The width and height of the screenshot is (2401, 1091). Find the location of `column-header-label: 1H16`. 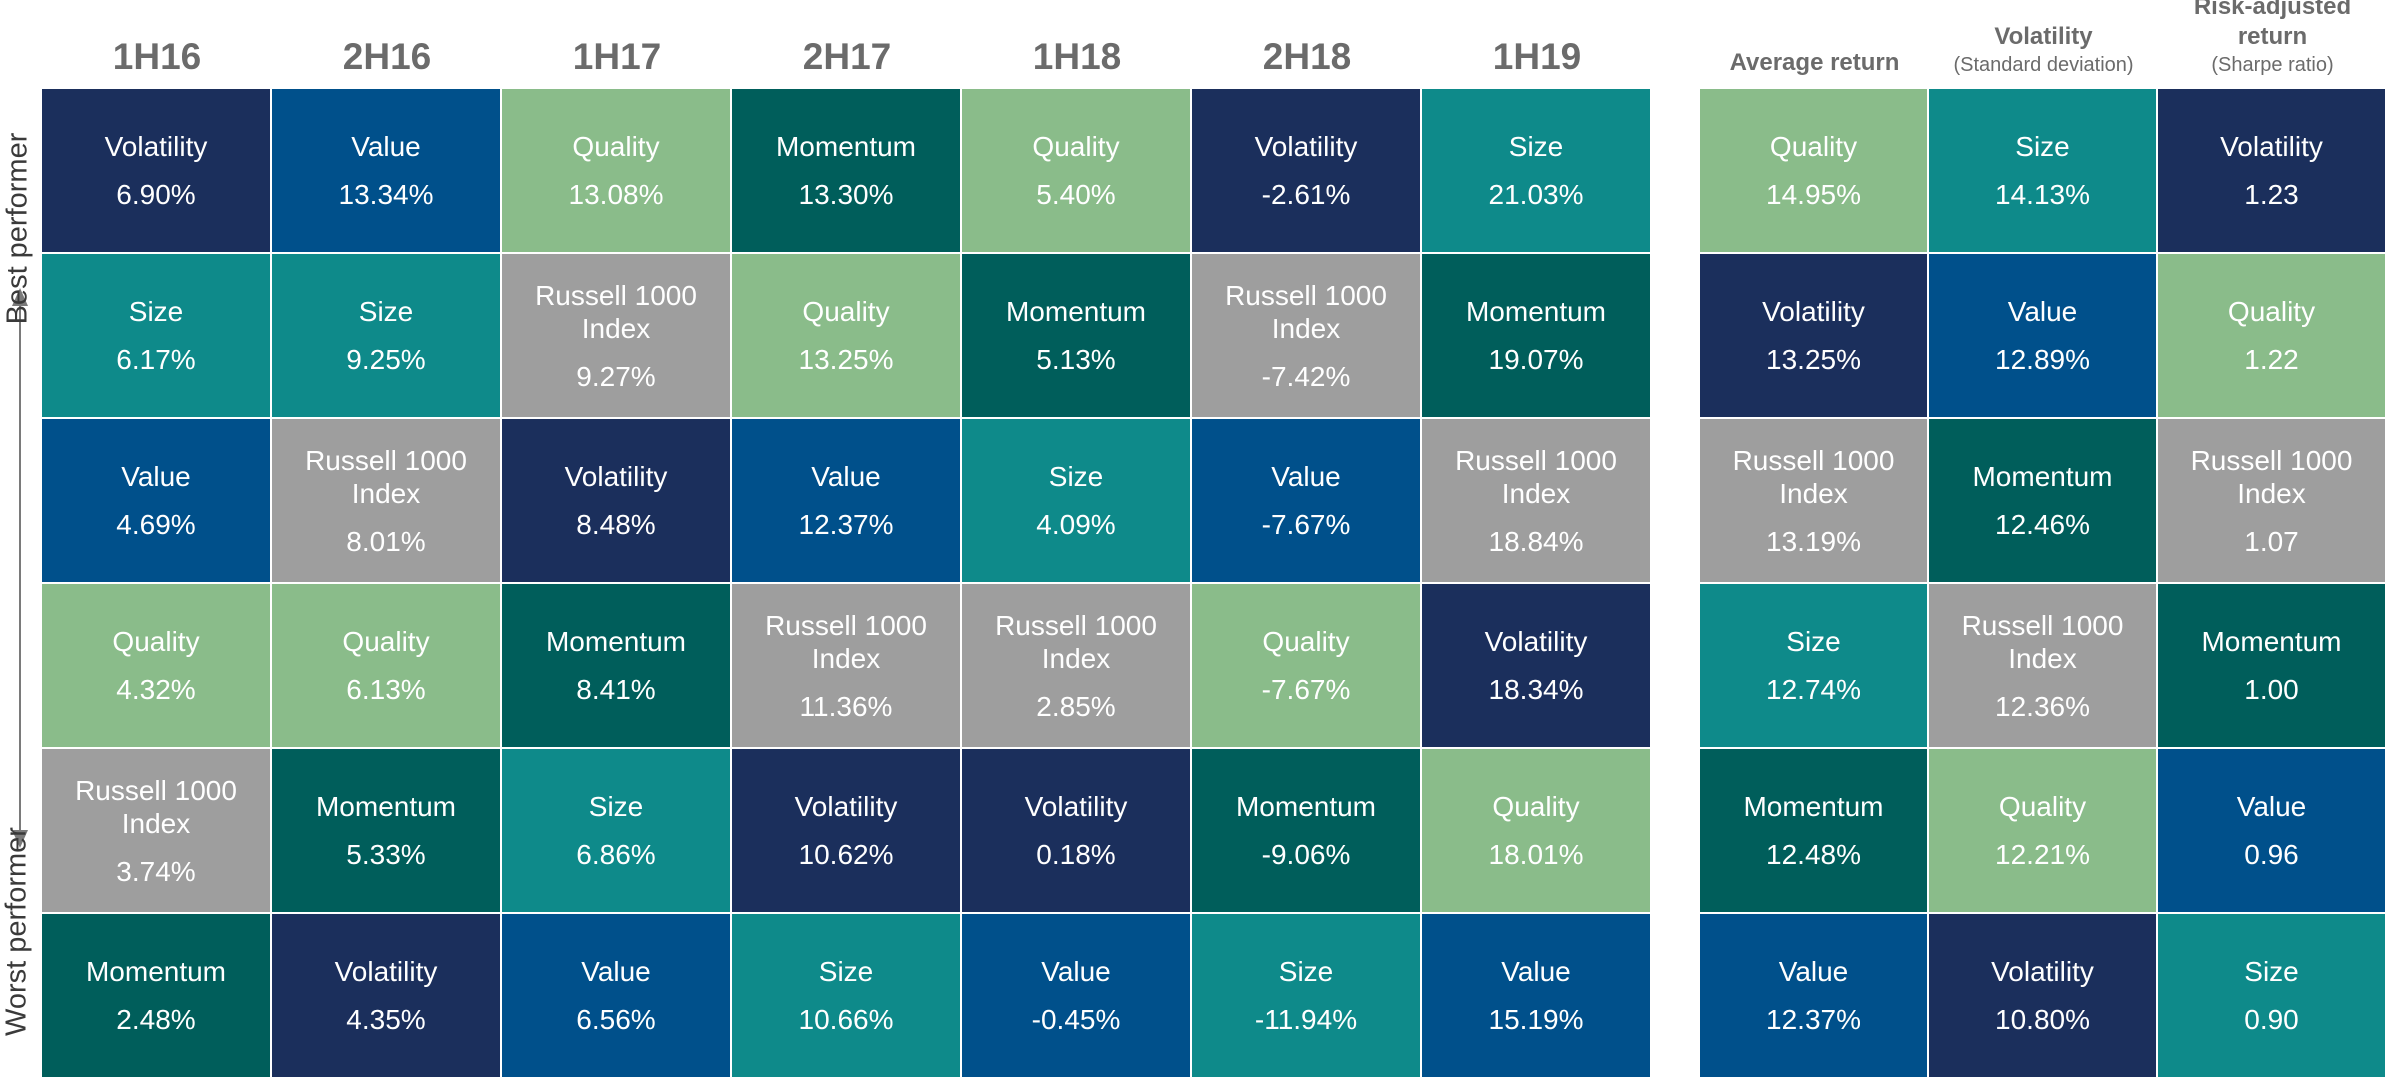

column-header-label: 1H16 is located at coordinates (157, 56).